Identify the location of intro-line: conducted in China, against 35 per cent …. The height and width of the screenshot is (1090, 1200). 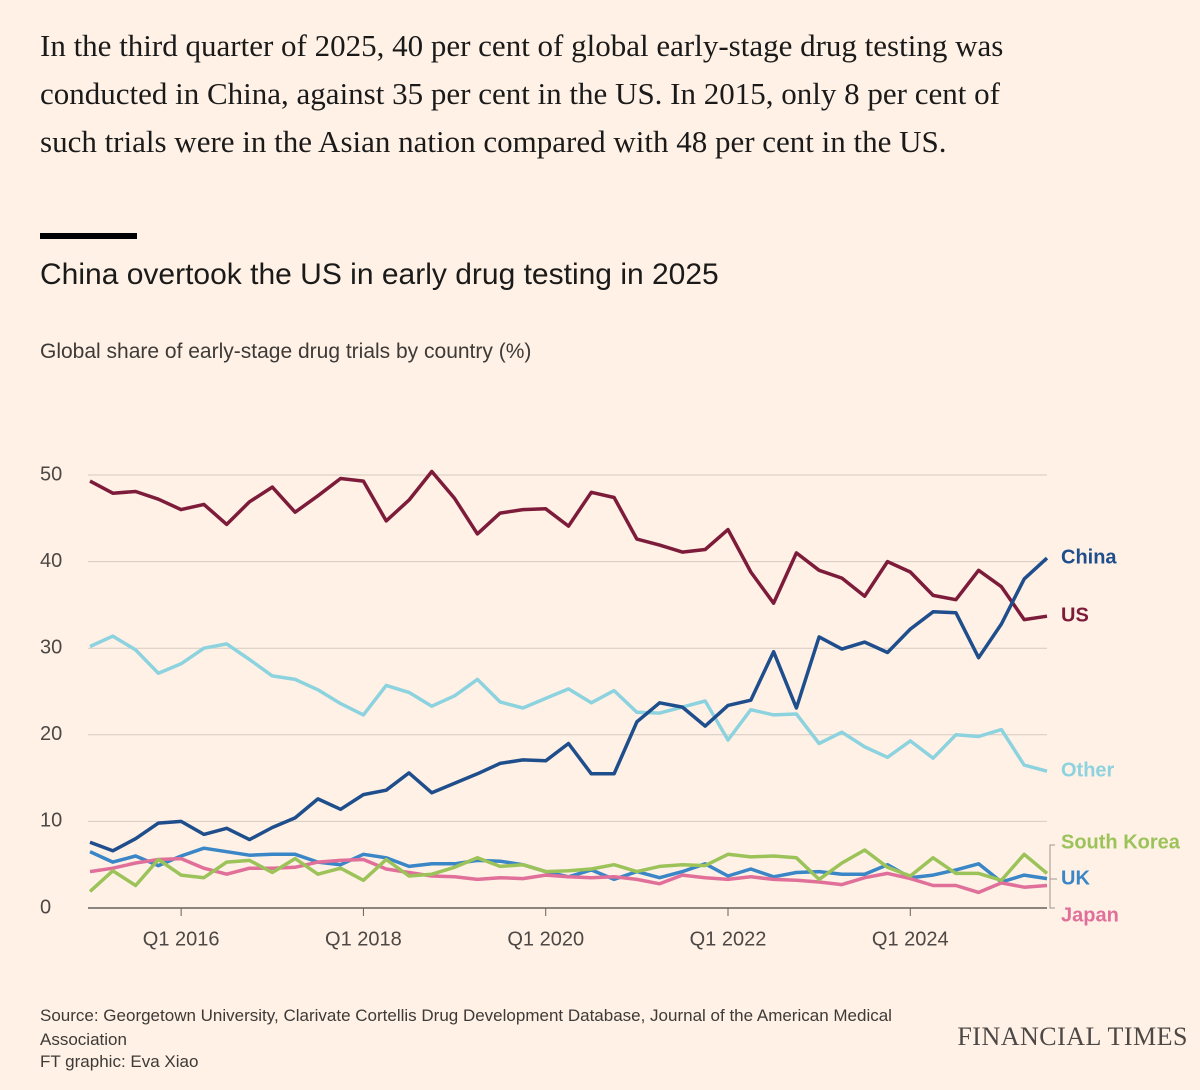
(520, 93).